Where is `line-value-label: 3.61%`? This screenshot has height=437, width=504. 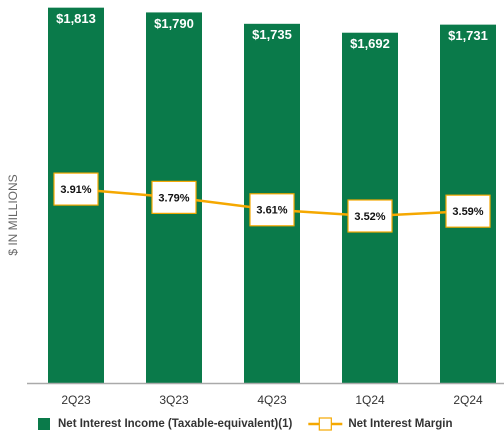
line-value-label: 3.61% is located at coordinates (271, 211).